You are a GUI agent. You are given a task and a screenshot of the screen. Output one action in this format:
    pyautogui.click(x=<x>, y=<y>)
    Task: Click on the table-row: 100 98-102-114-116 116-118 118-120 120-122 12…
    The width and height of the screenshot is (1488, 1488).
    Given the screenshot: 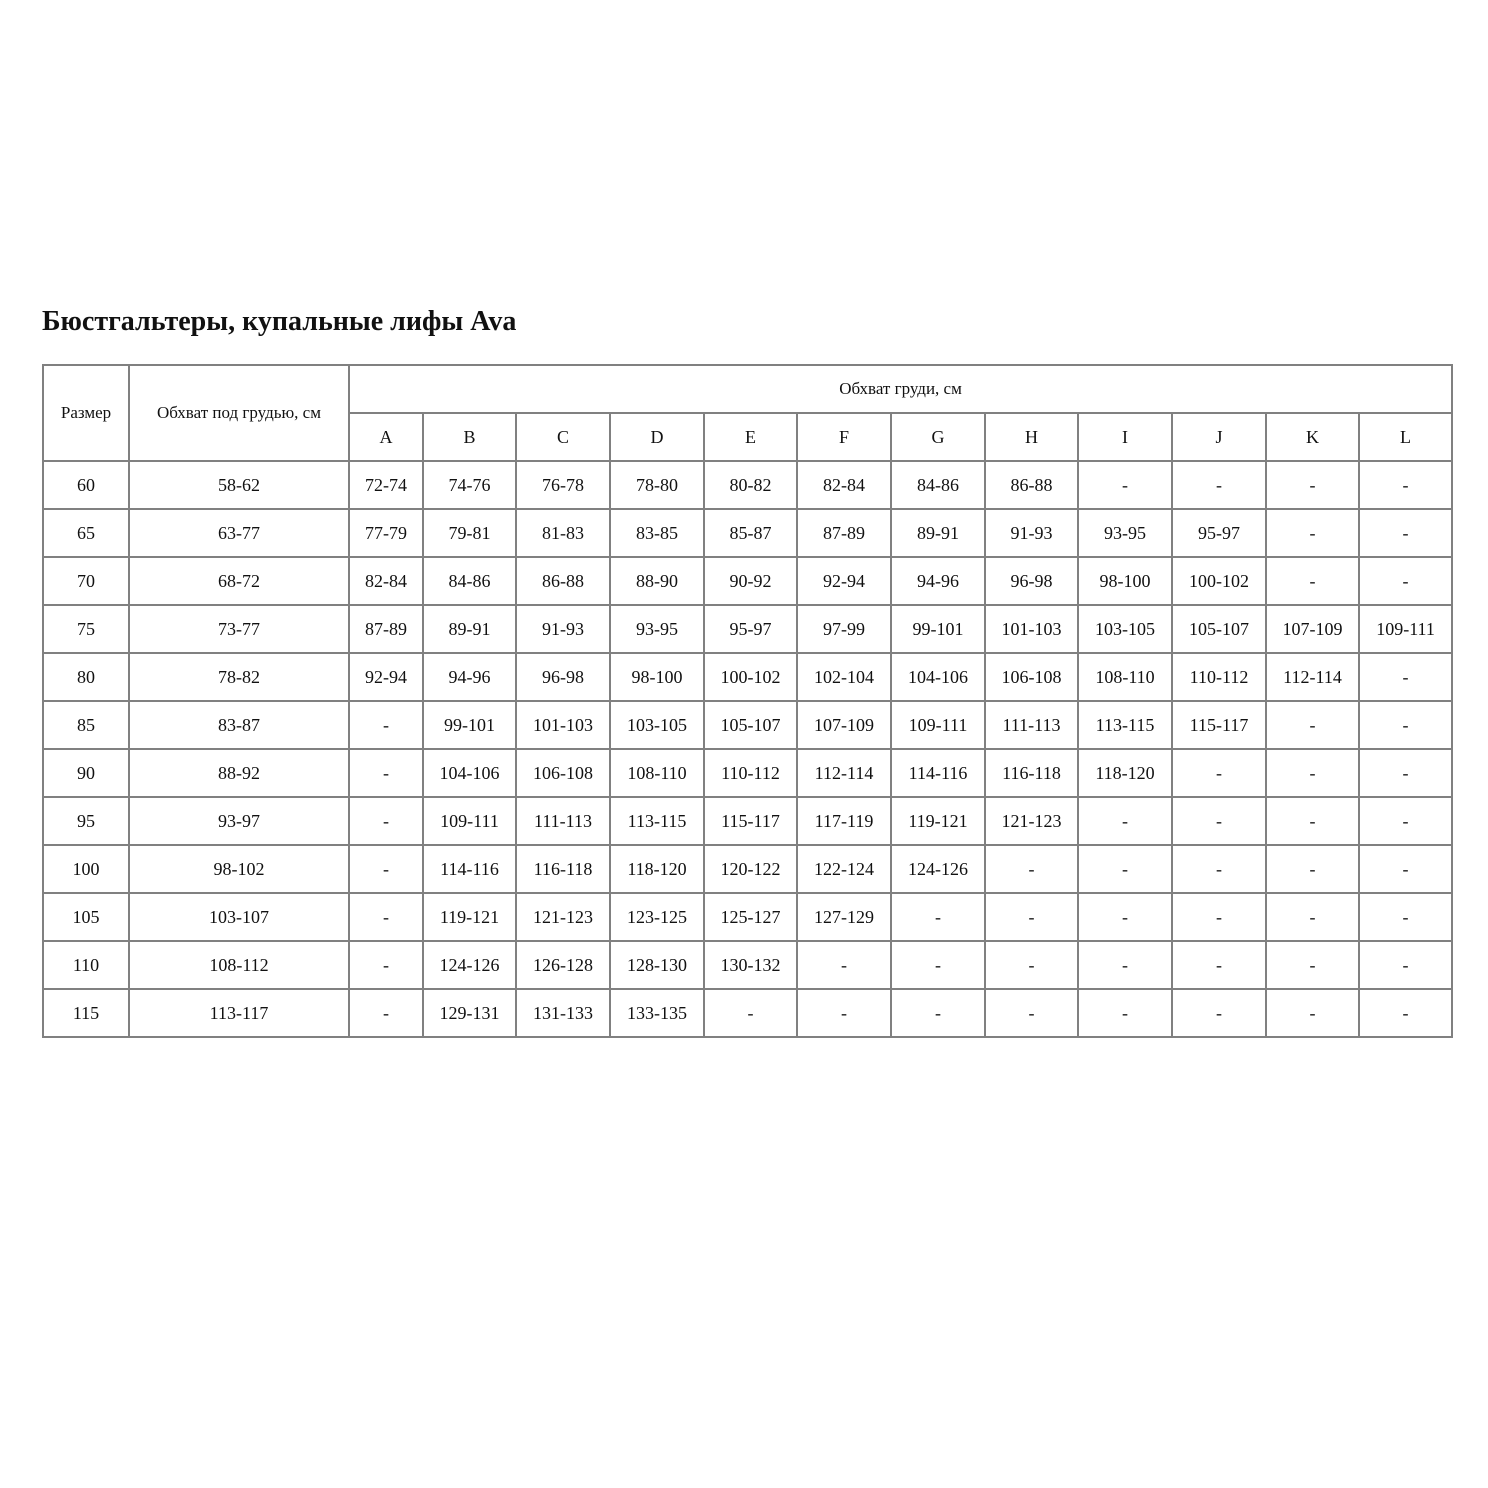 What is the action you would take?
    pyautogui.click(x=748, y=869)
    